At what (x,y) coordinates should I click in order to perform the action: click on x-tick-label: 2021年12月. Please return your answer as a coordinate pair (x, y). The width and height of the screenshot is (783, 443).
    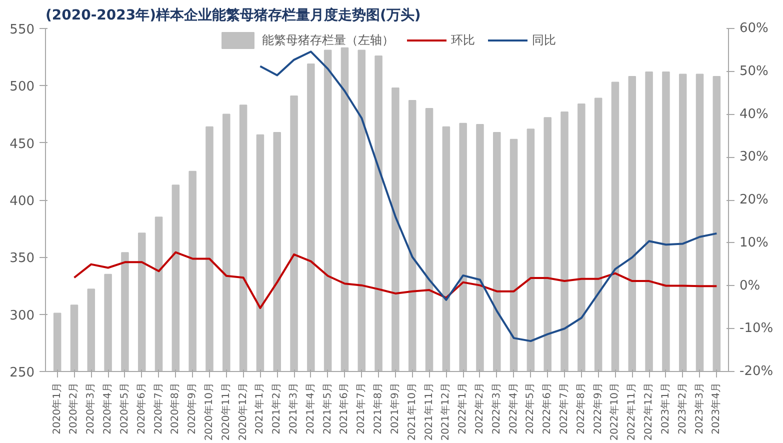
    Looking at the image, I should click on (446, 411).